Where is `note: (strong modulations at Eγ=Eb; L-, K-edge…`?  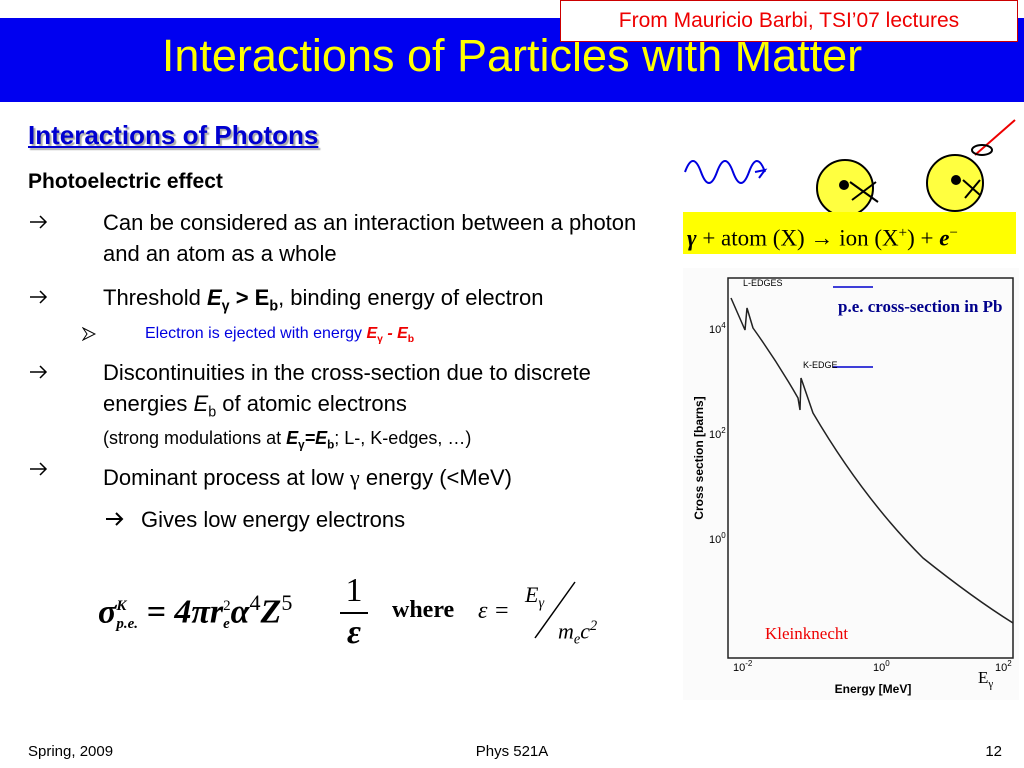 note: (strong modulations at Eγ=Eb; L-, K-edge… is located at coordinates (287, 440).